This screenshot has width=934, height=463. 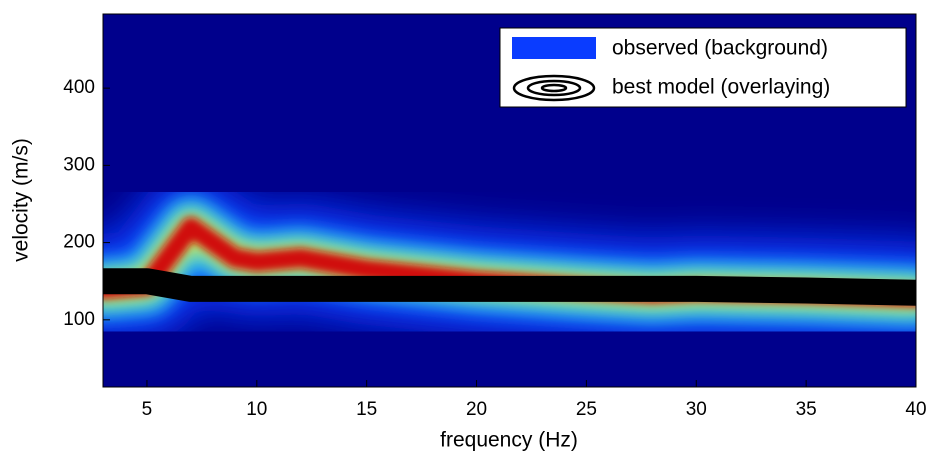 I want to click on y-tick-label: 300, so click(x=79, y=164).